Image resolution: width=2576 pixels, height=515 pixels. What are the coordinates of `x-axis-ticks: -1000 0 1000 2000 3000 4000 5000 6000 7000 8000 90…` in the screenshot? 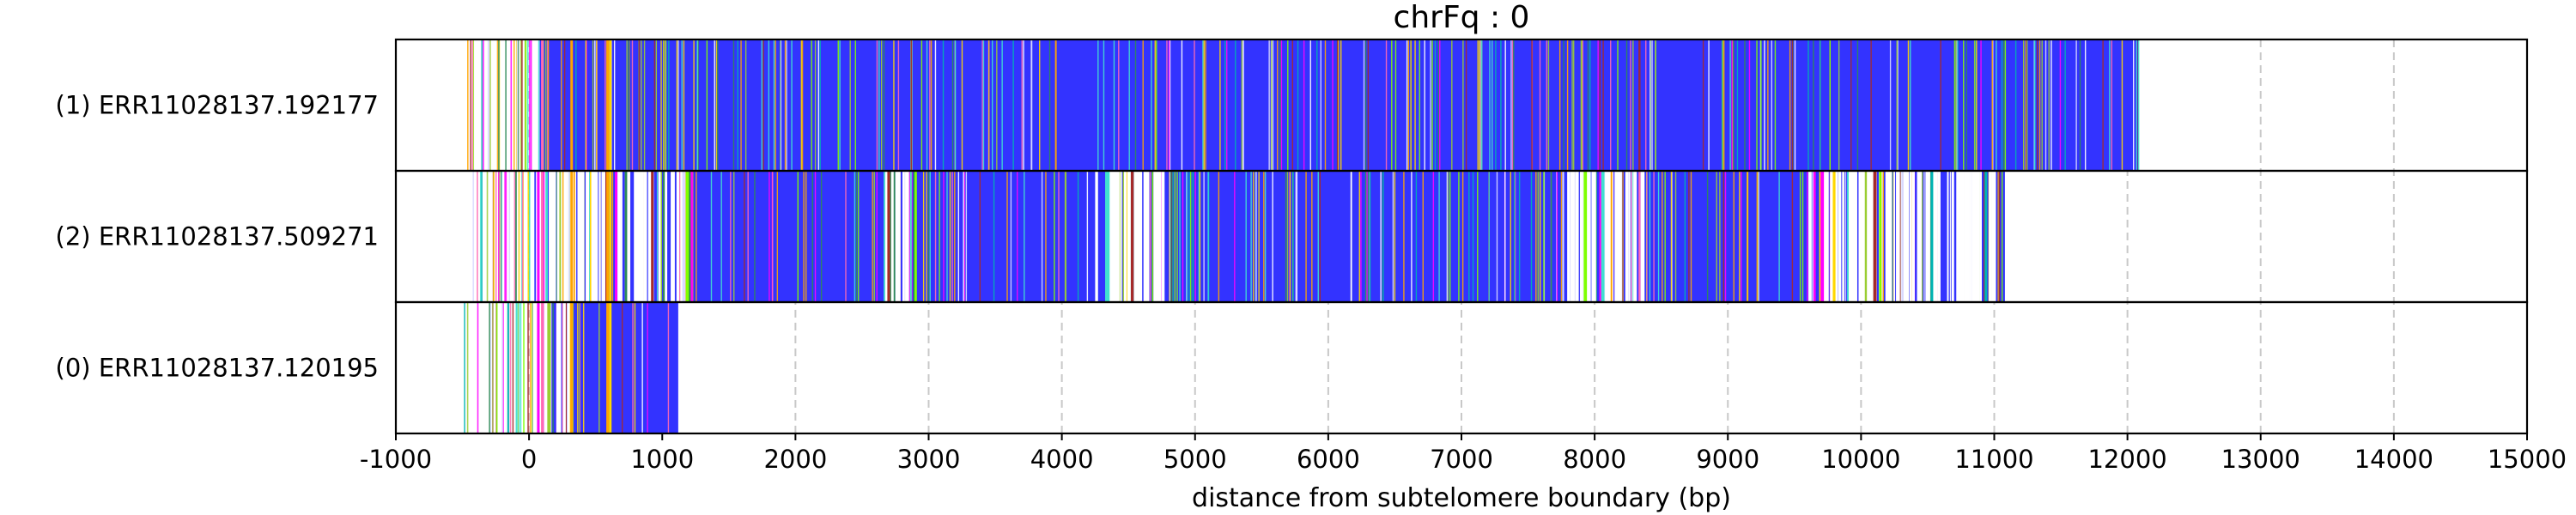 It's located at (1463, 453).